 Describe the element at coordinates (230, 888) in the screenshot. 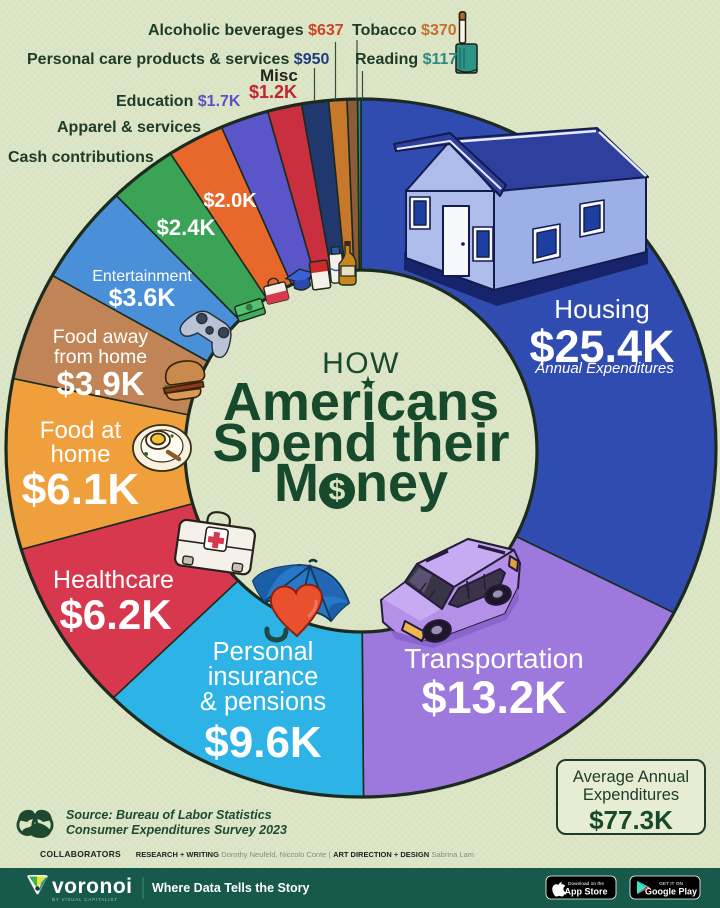

I see `svg-text: Where Data Tells the Story` at that location.